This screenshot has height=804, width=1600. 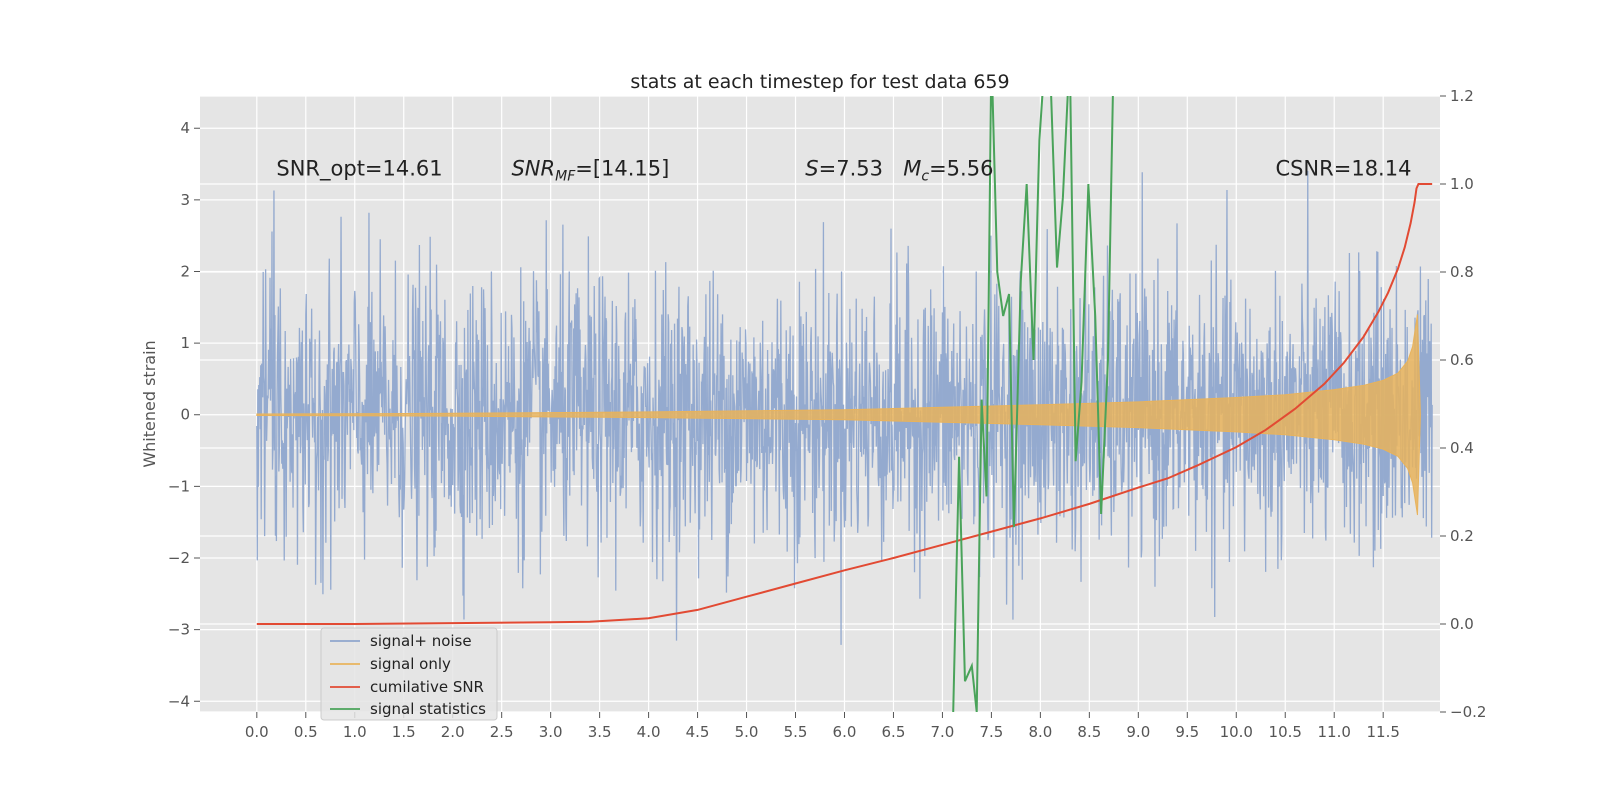 What do you see at coordinates (845, 732) in the screenshot?
I see `x-tick-label: 6.0` at bounding box center [845, 732].